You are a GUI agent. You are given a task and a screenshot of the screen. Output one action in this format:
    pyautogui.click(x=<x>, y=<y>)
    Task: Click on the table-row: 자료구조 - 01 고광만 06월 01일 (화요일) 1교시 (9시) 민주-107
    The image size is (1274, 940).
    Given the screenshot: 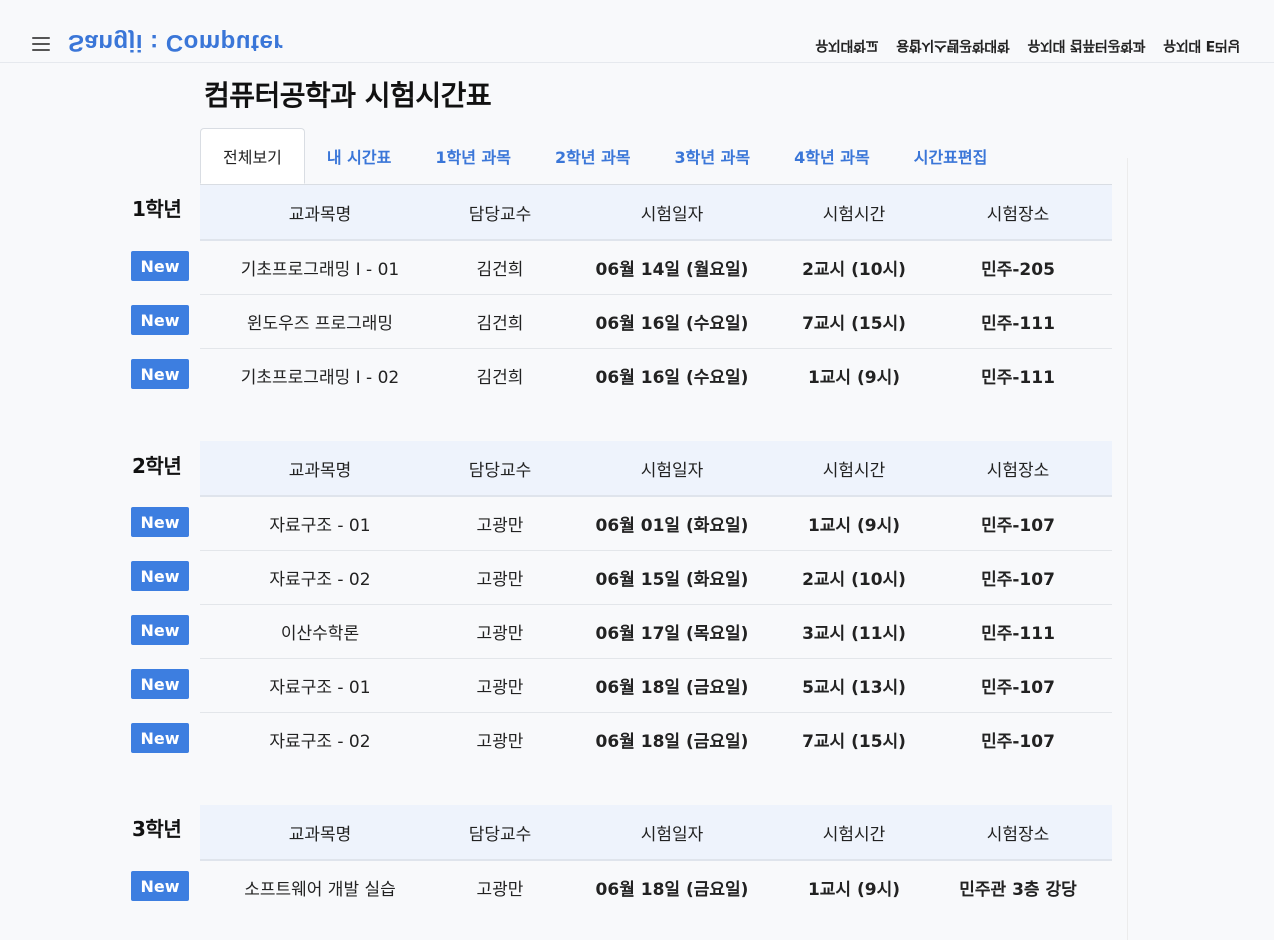 What is the action you would take?
    pyautogui.click(x=656, y=523)
    